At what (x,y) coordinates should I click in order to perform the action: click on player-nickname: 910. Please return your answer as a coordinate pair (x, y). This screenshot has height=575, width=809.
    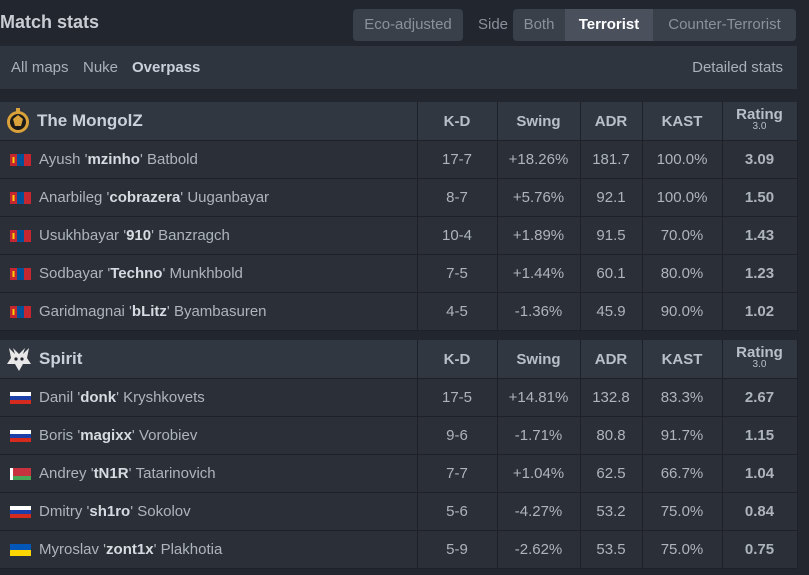
    Looking at the image, I should click on (139, 235).